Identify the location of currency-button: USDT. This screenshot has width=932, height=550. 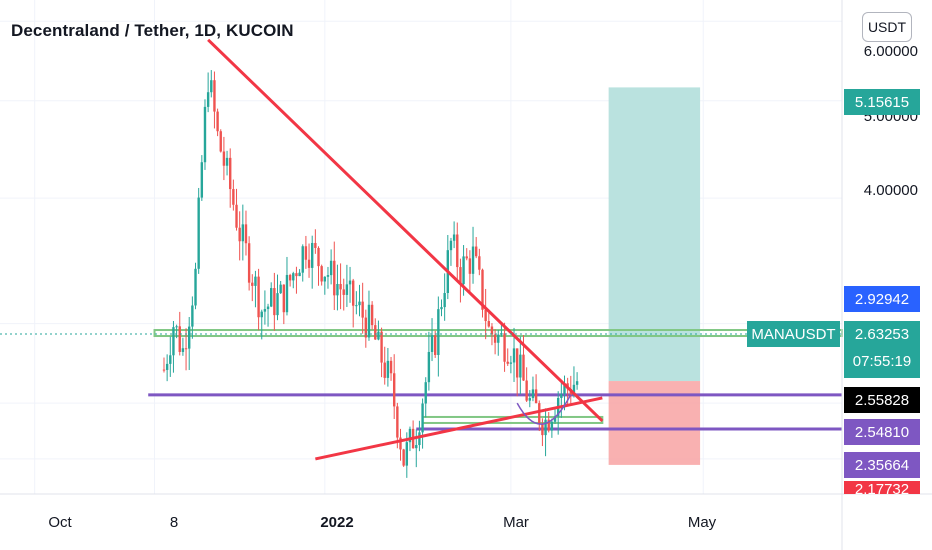
(887, 27).